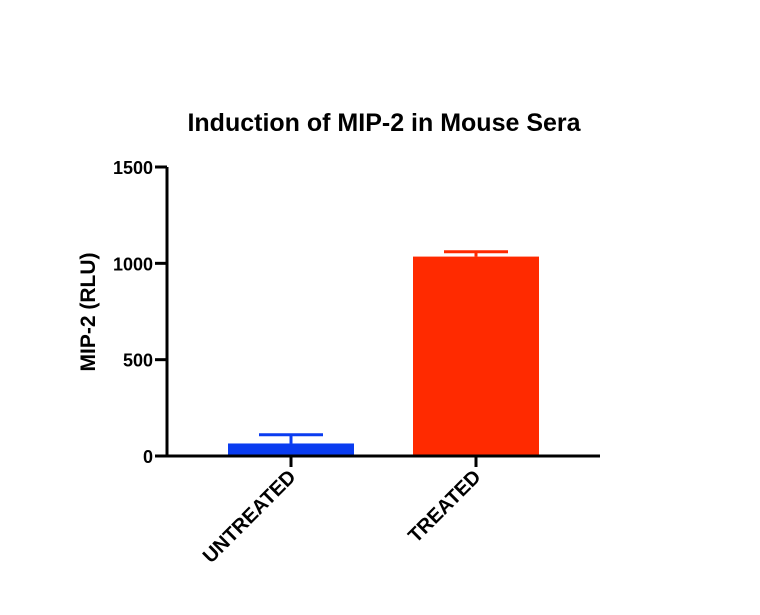 The image size is (760, 615). Describe the element at coordinates (250, 517) in the screenshot. I see `x-tick-label-untreated: UNTREATED` at that location.